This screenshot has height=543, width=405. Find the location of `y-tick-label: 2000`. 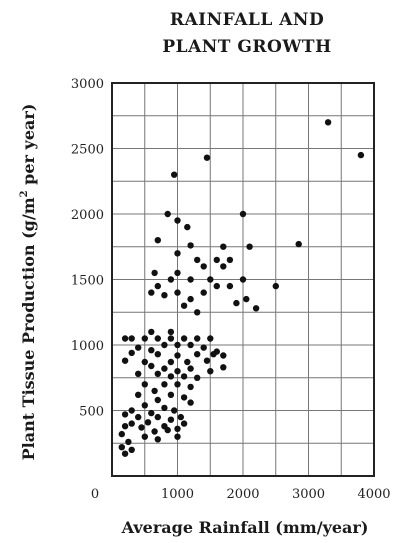

y-tick-label: 2000 is located at coordinates (87, 215).